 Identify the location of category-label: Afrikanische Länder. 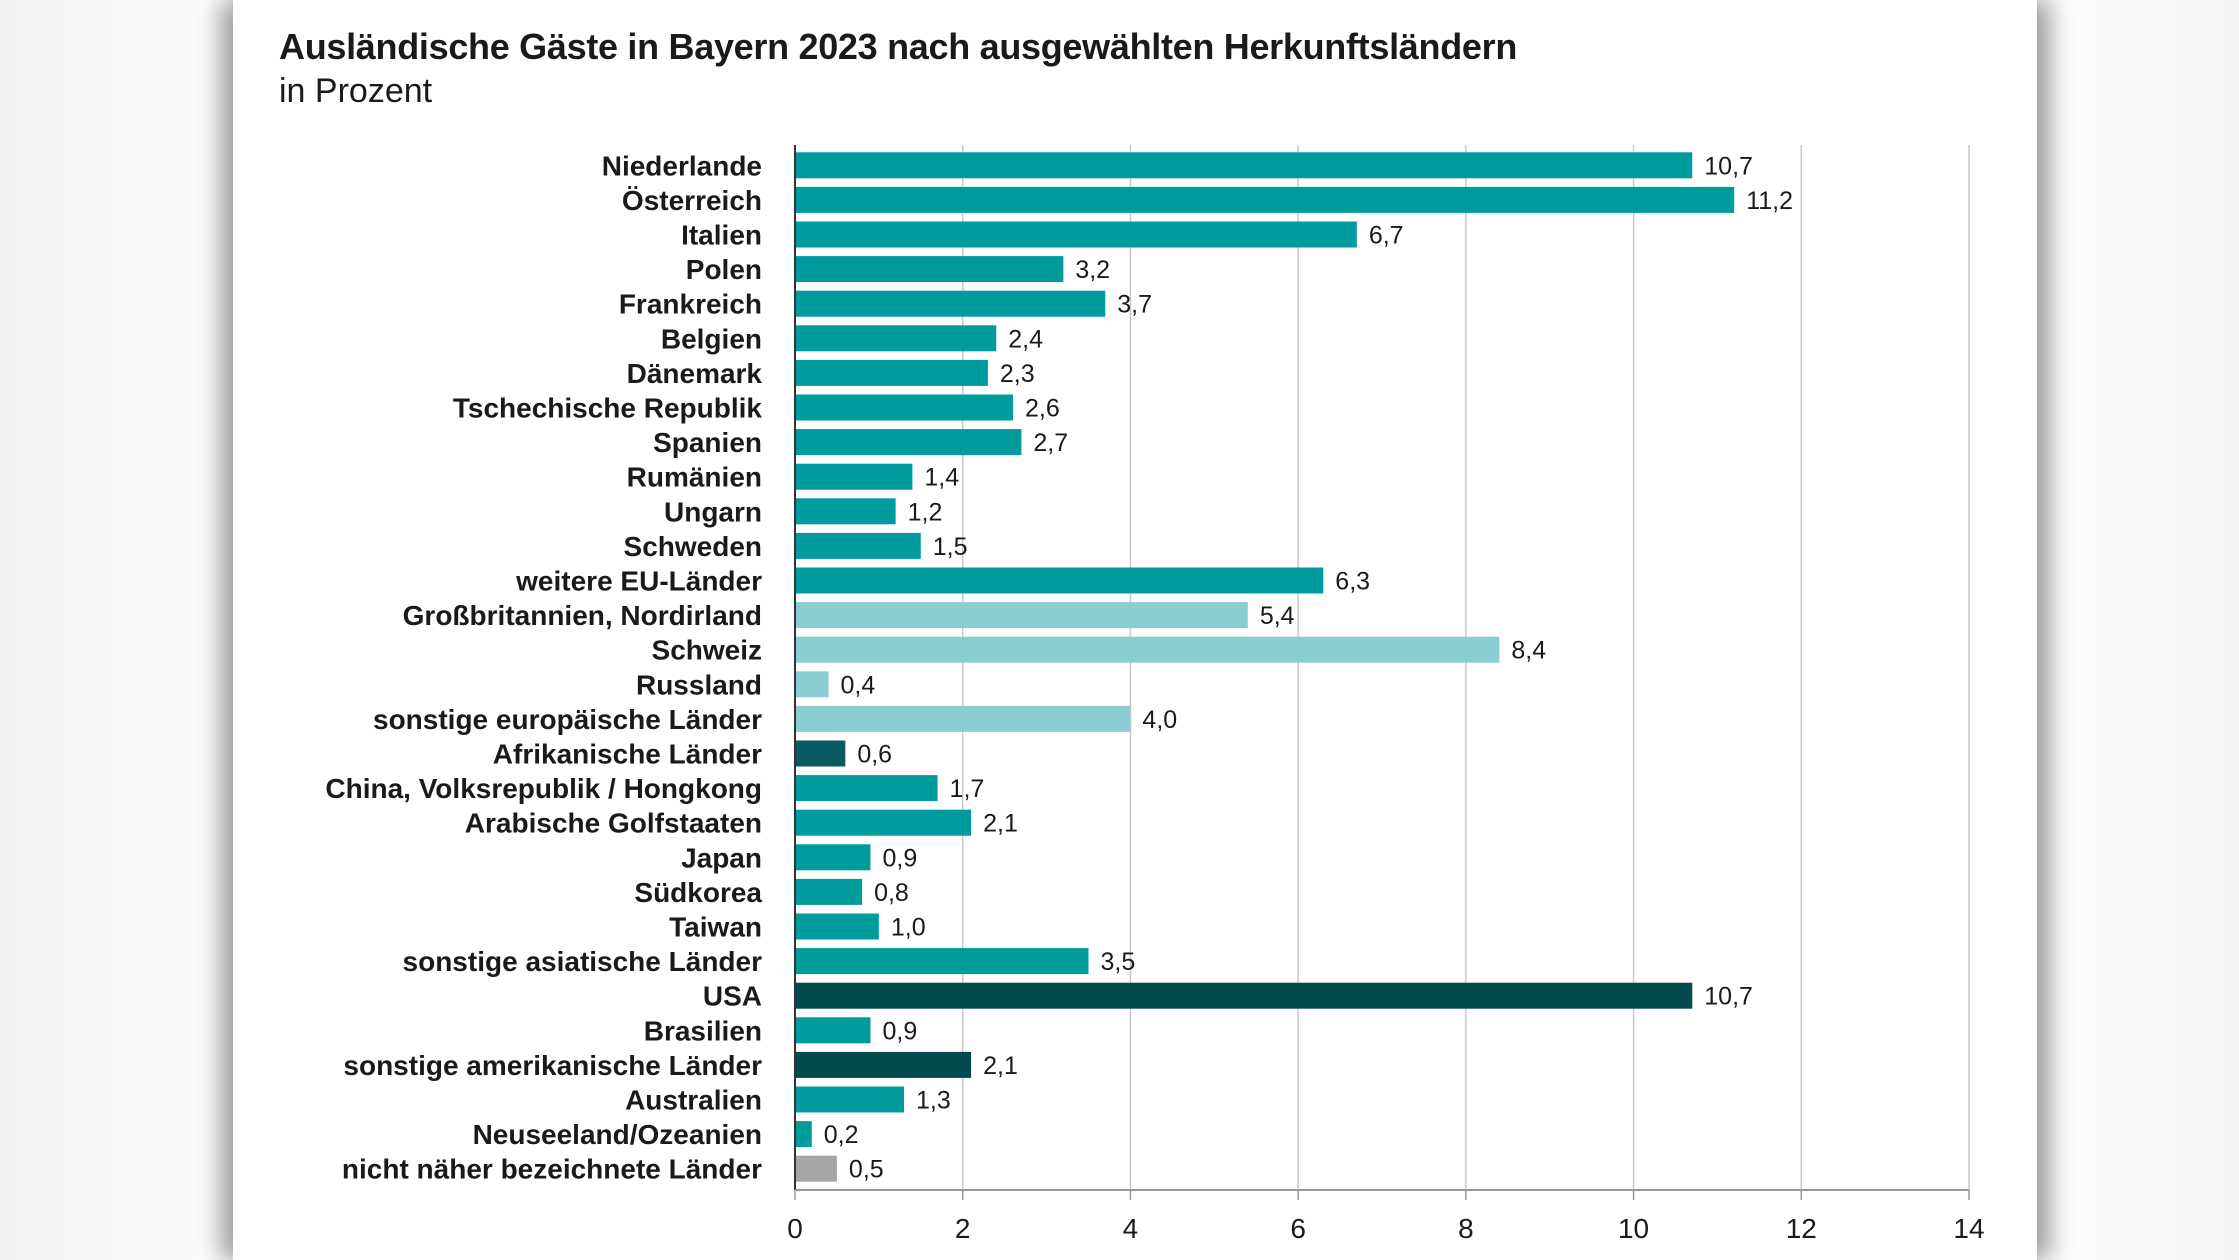
(627, 754).